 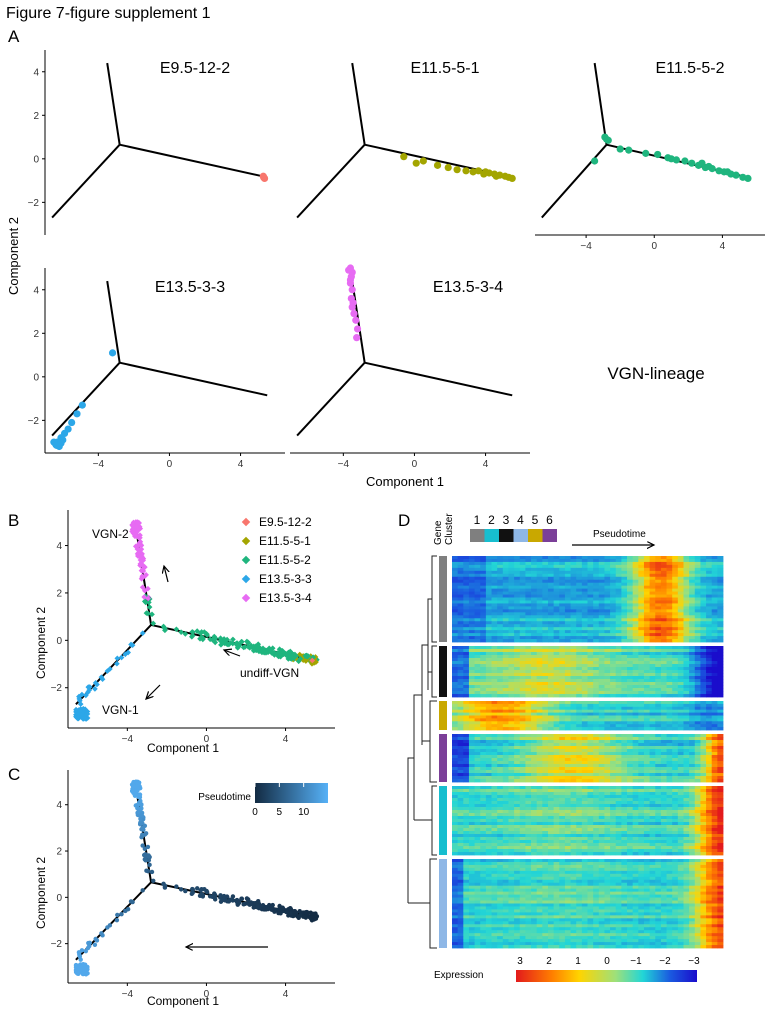 I want to click on row-cluster-bar, so click(x=443, y=820).